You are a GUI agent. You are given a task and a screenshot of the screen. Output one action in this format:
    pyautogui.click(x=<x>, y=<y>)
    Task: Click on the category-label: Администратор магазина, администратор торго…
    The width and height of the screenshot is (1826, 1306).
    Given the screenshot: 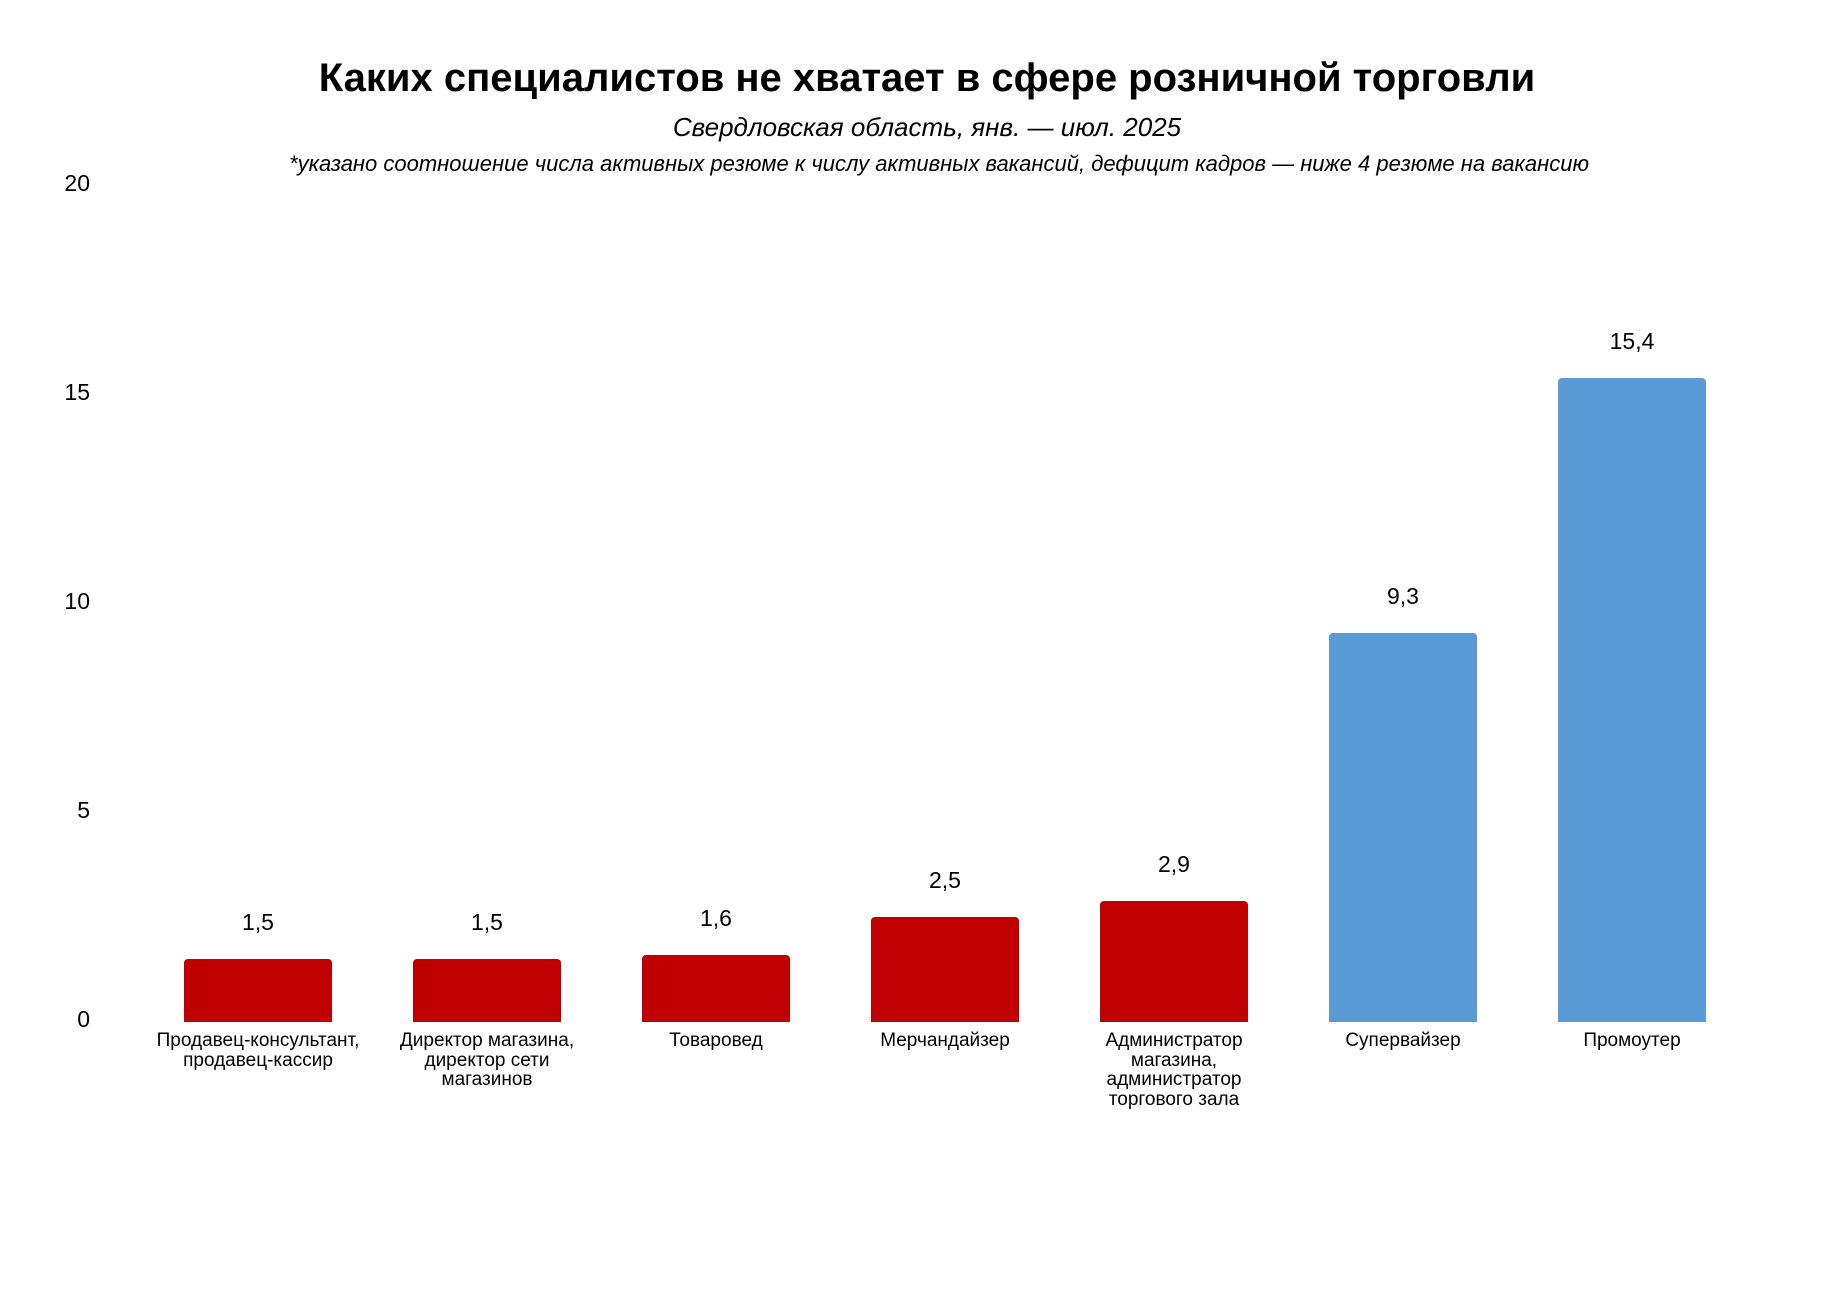 What is the action you would take?
    pyautogui.click(x=1174, y=1070)
    